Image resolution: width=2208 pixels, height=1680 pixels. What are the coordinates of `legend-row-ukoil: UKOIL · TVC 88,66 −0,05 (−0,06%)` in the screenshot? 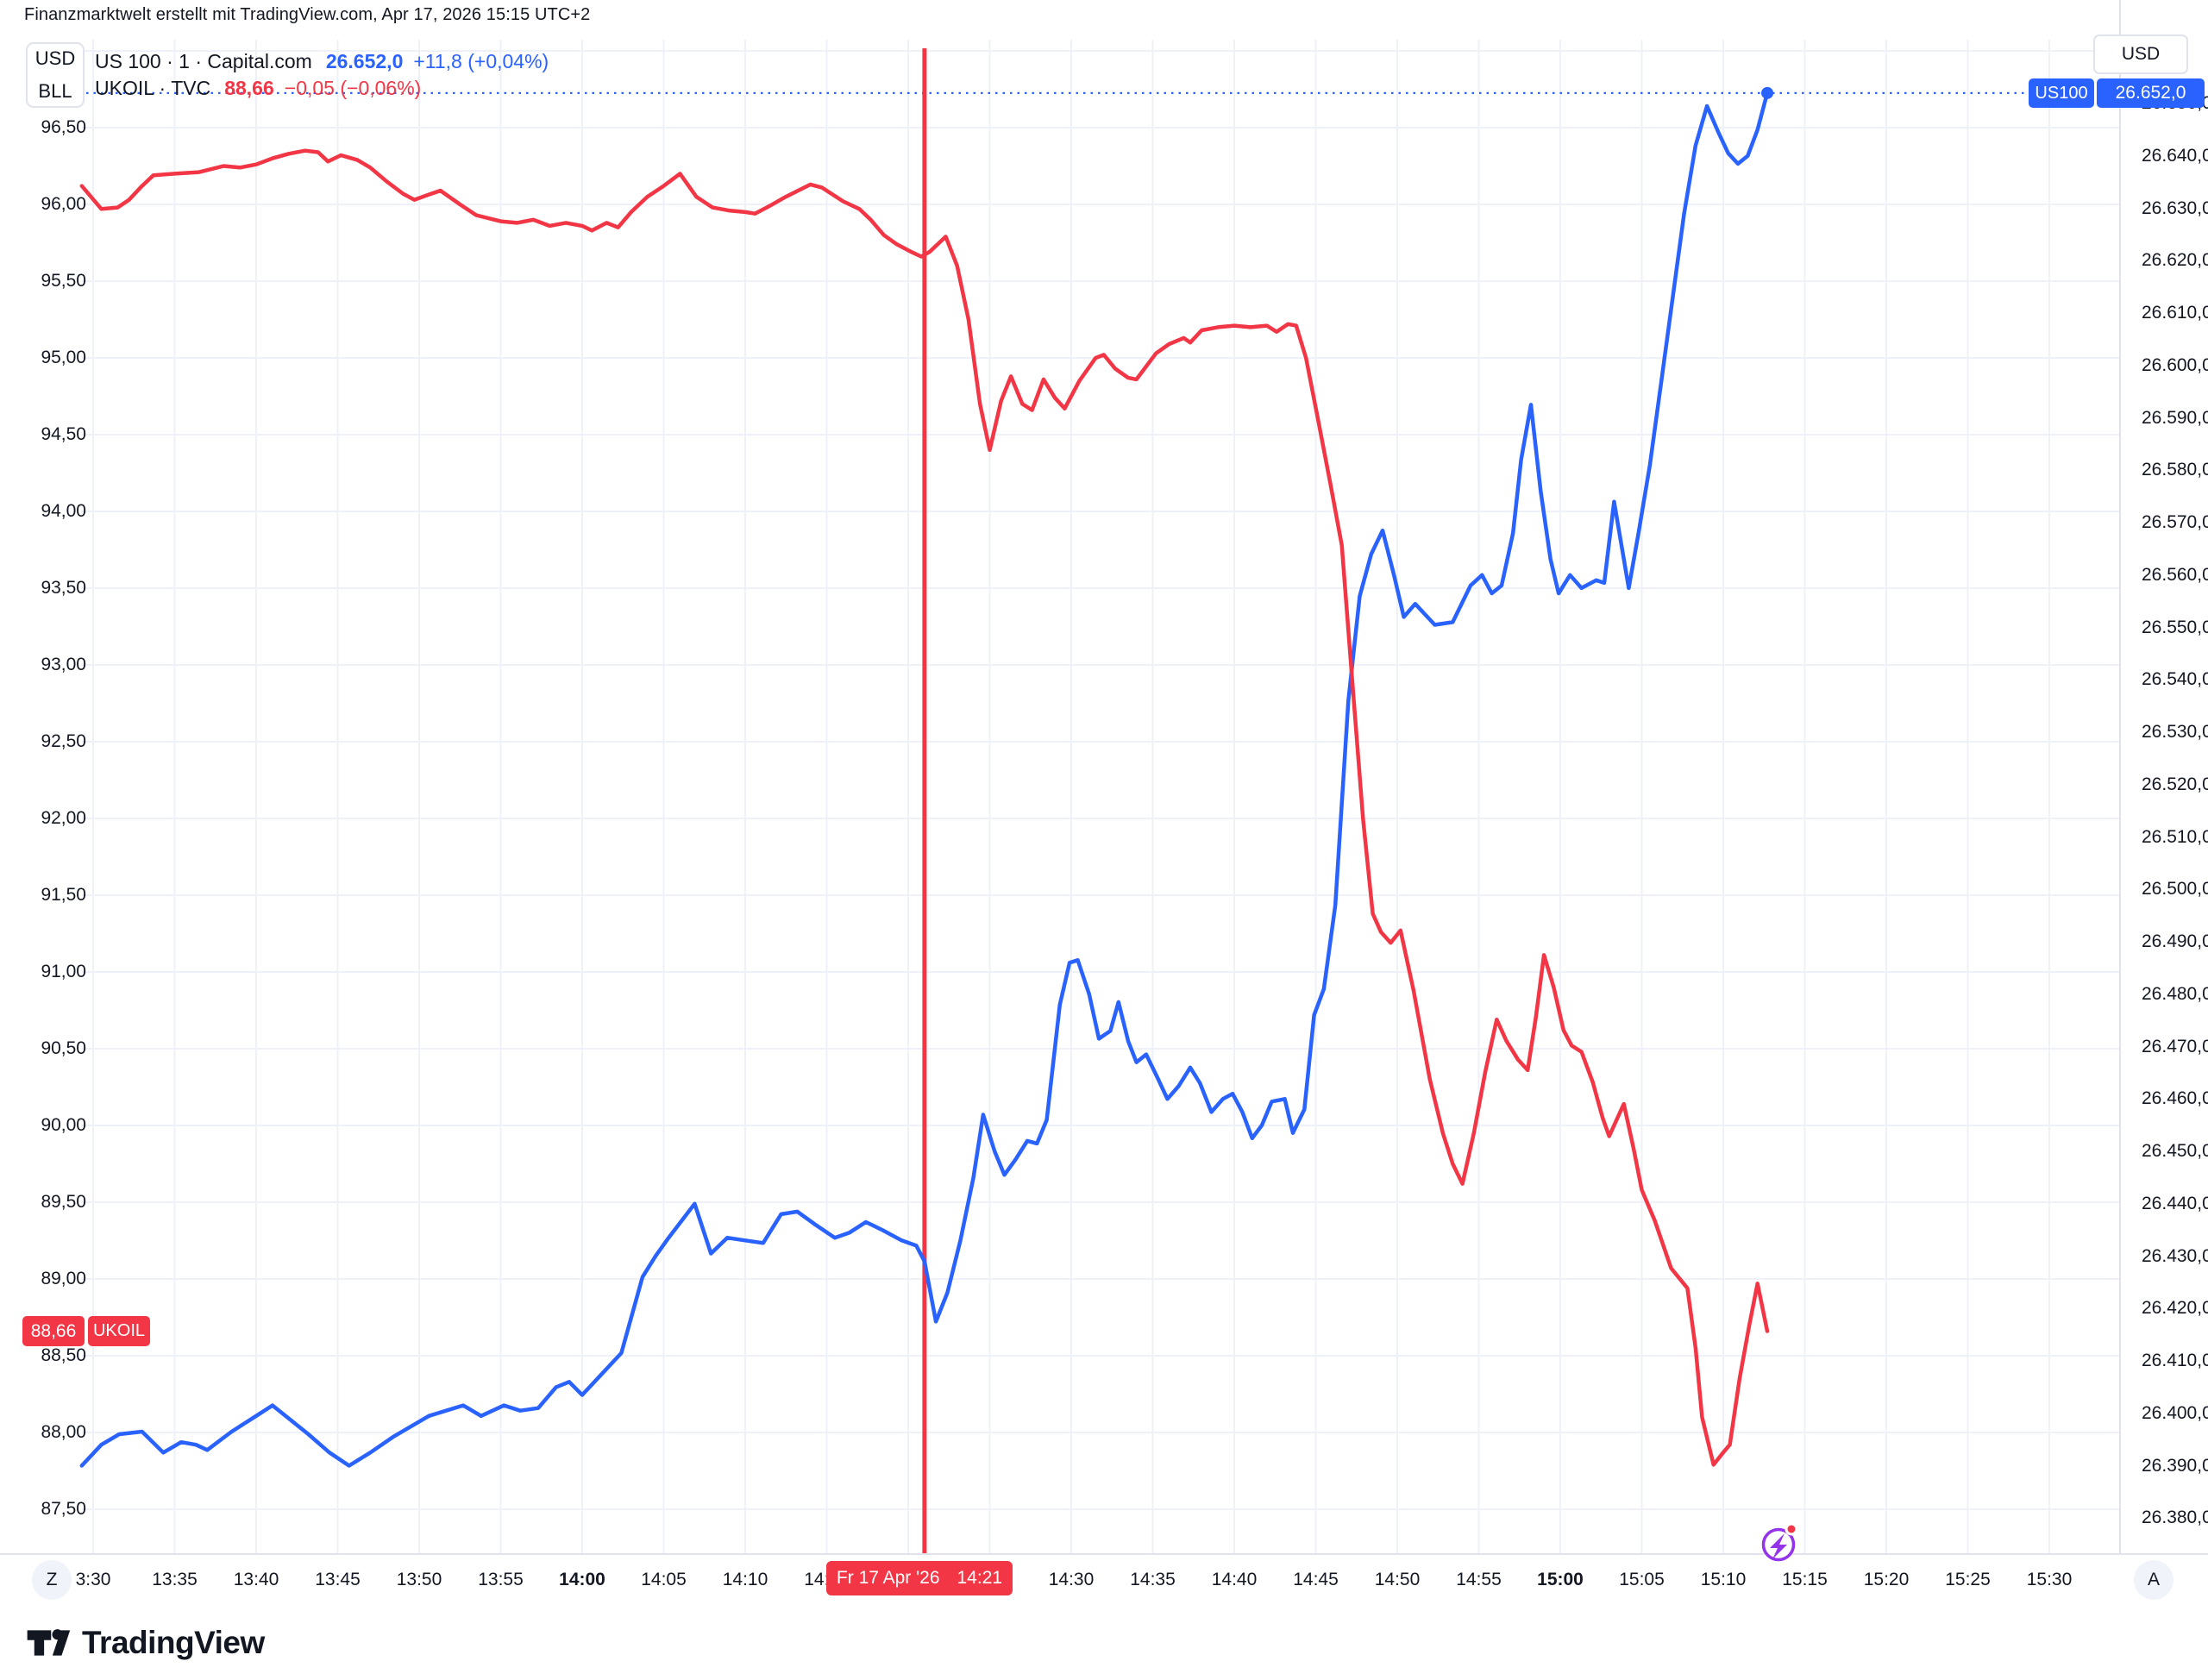 It's located at (322, 88).